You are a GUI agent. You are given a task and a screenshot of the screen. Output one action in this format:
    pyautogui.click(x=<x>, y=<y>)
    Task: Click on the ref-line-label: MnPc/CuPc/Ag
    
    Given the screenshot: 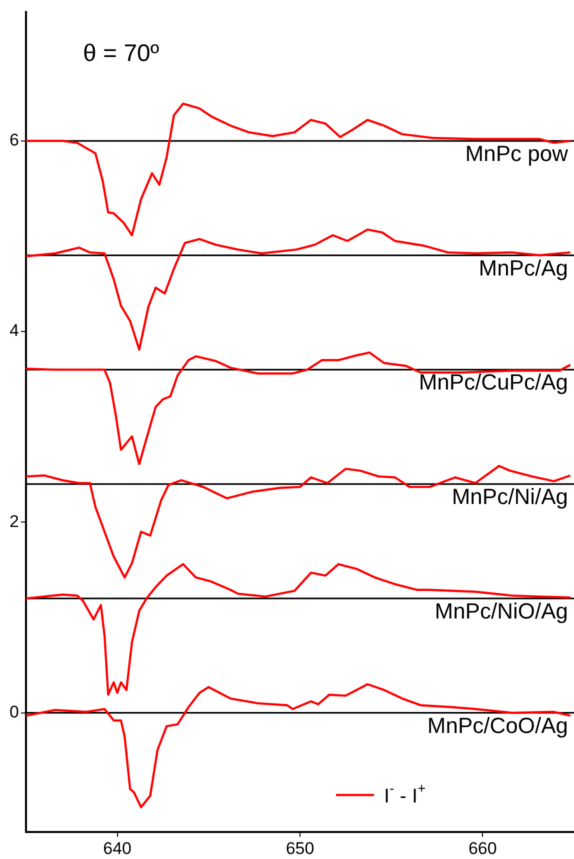 What is the action you would take?
    pyautogui.click(x=493, y=382)
    